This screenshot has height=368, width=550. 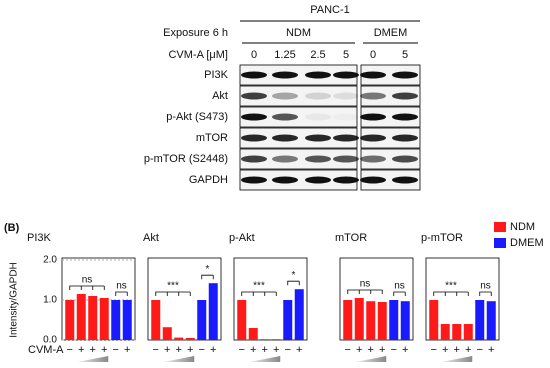 What do you see at coordinates (298, 33) in the screenshot?
I see `group-name: NDM` at bounding box center [298, 33].